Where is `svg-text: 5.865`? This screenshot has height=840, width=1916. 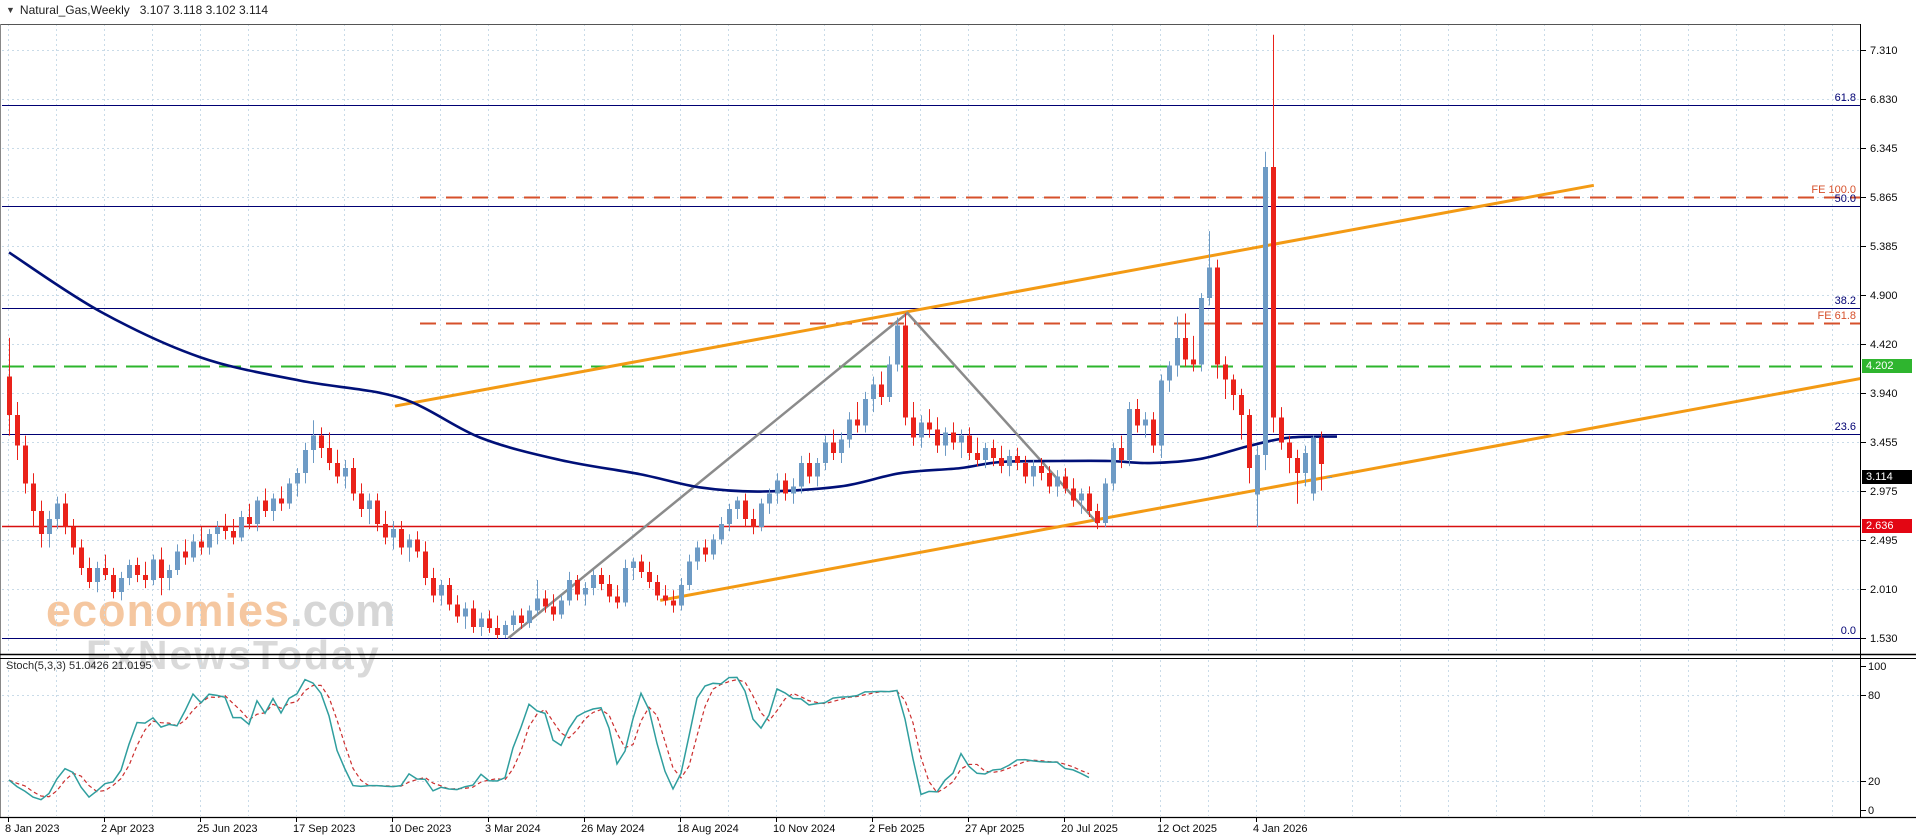
svg-text: 5.865 is located at coordinates (1884, 198).